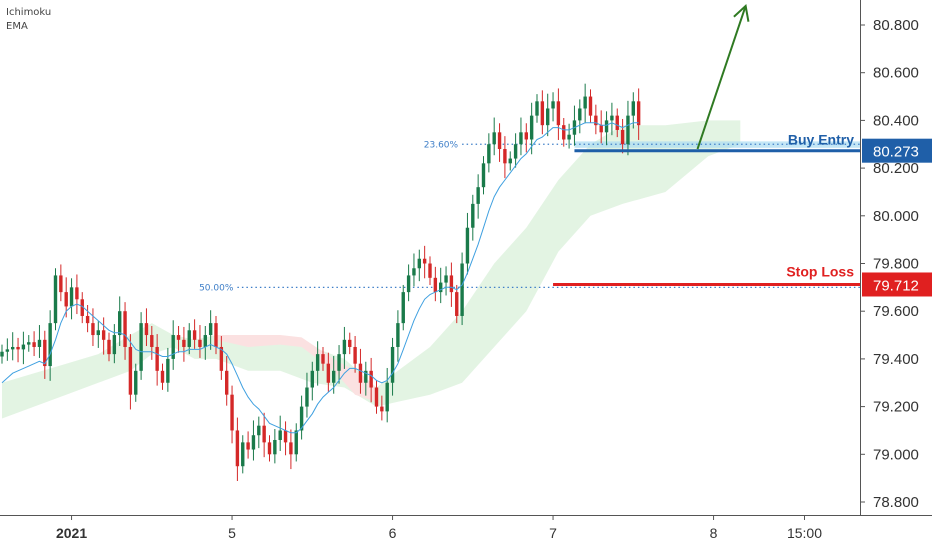  I want to click on x-tick-label: 5, so click(232, 533).